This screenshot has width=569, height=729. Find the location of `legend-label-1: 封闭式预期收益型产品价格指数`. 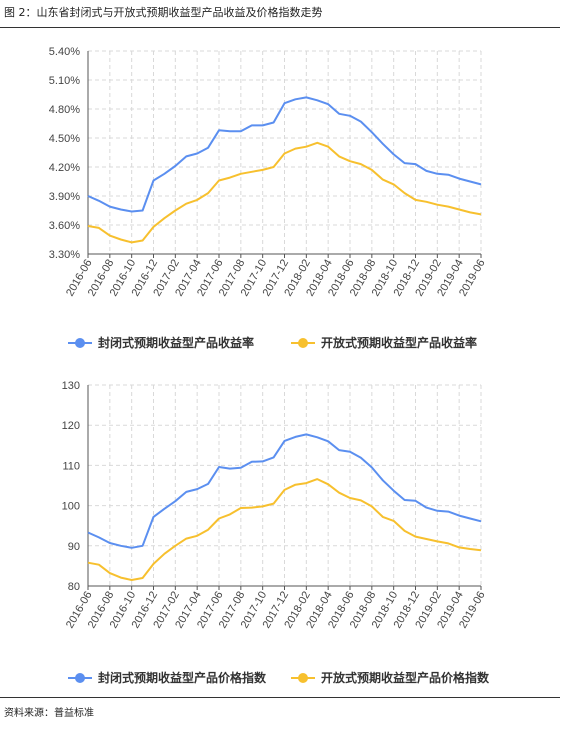

legend-label-1: 封闭式预期收益型产品价格指数 is located at coordinates (182, 677).